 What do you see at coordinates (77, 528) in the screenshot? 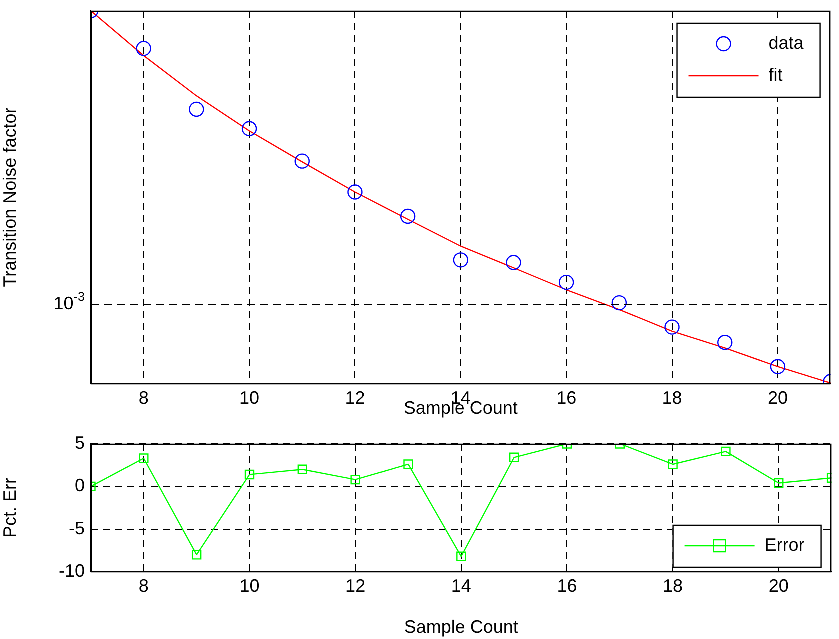
I see `y-tick-label: -5` at bounding box center [77, 528].